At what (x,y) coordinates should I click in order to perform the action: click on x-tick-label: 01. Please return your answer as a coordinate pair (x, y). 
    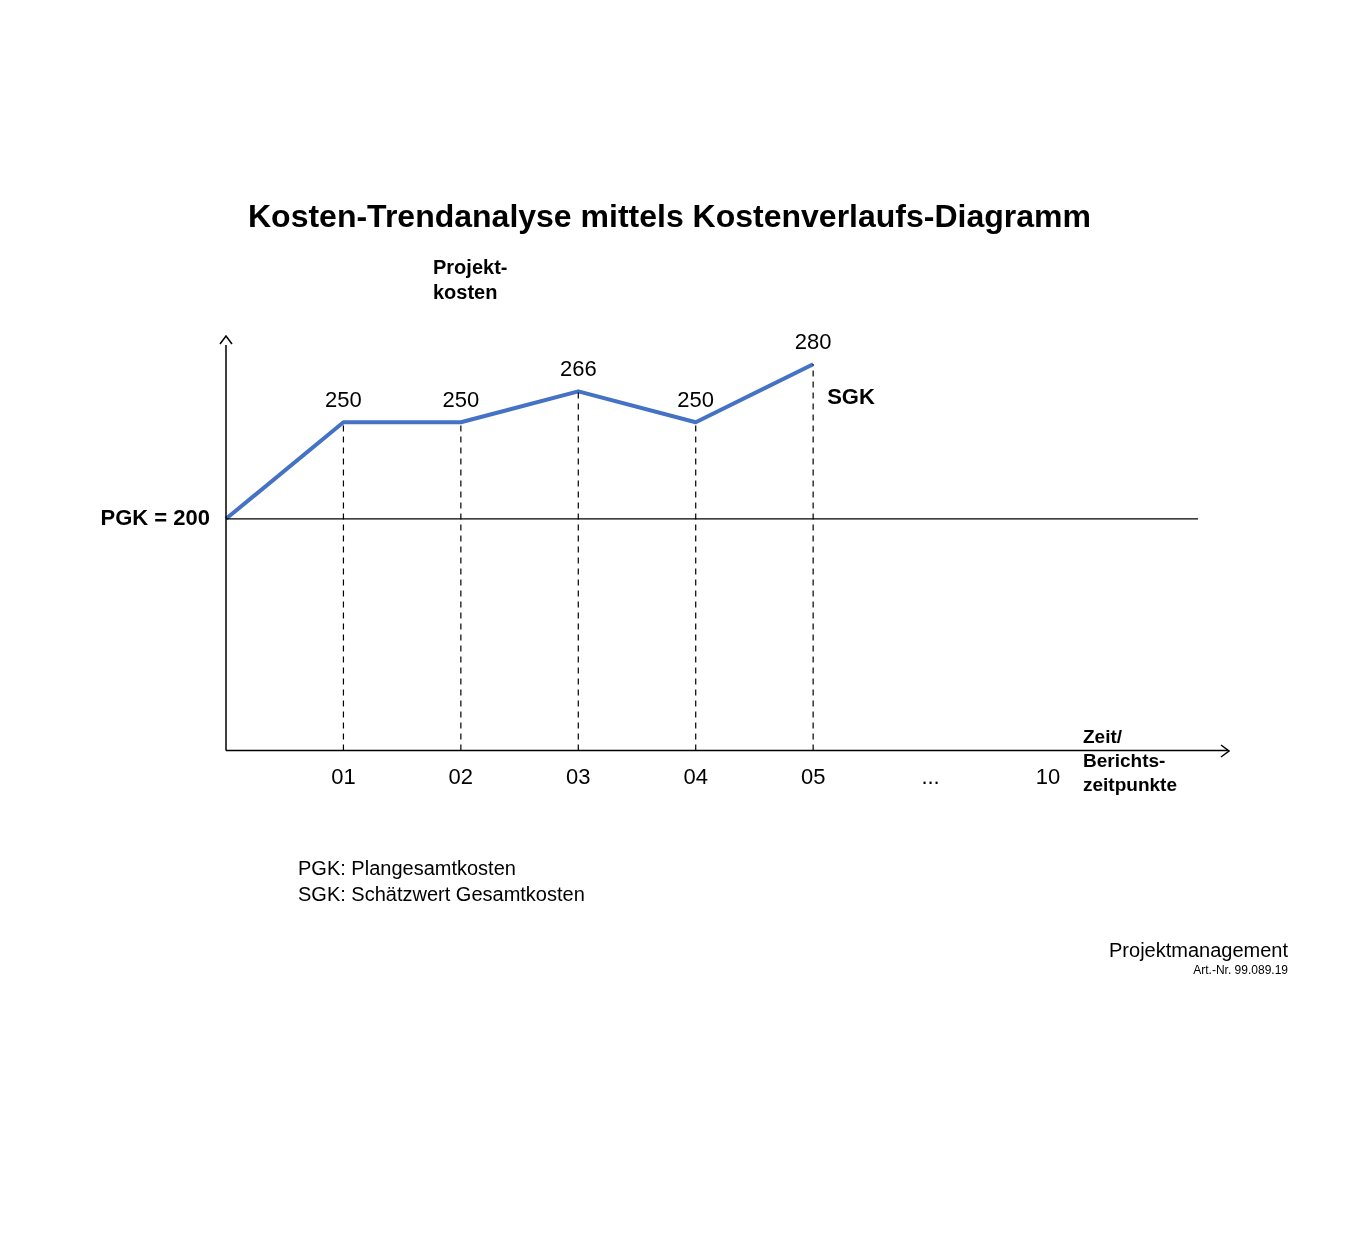
    Looking at the image, I should click on (343, 776).